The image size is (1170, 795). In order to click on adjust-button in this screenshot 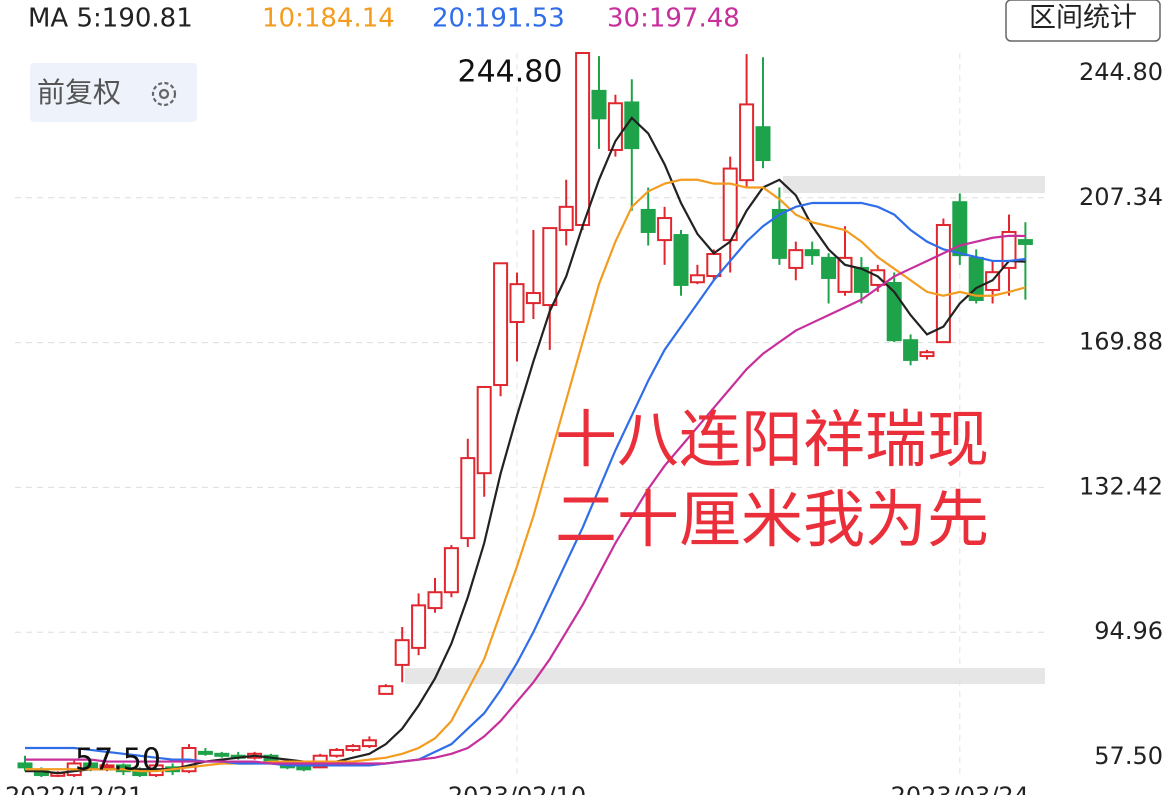, I will do `click(113, 92)`.